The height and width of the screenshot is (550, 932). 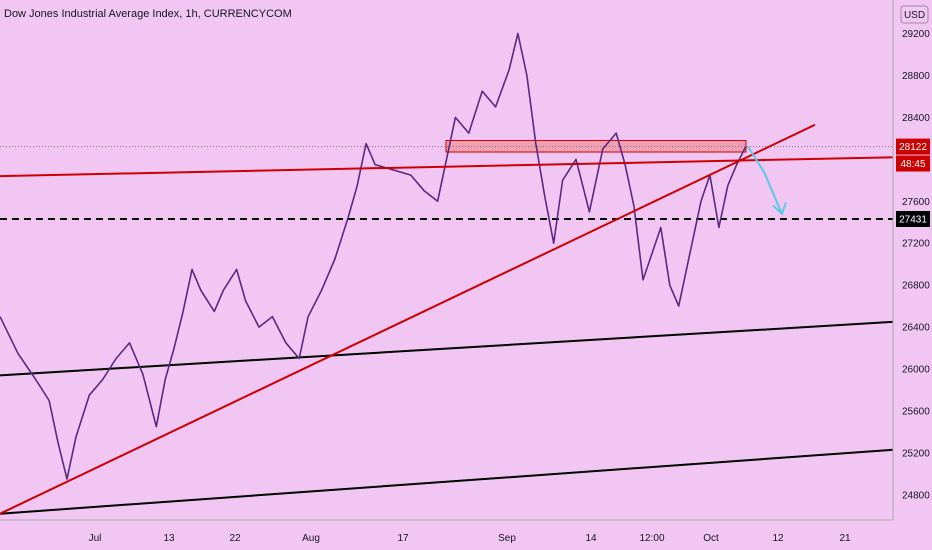 I want to click on price-label-target: 27431, so click(x=913, y=220).